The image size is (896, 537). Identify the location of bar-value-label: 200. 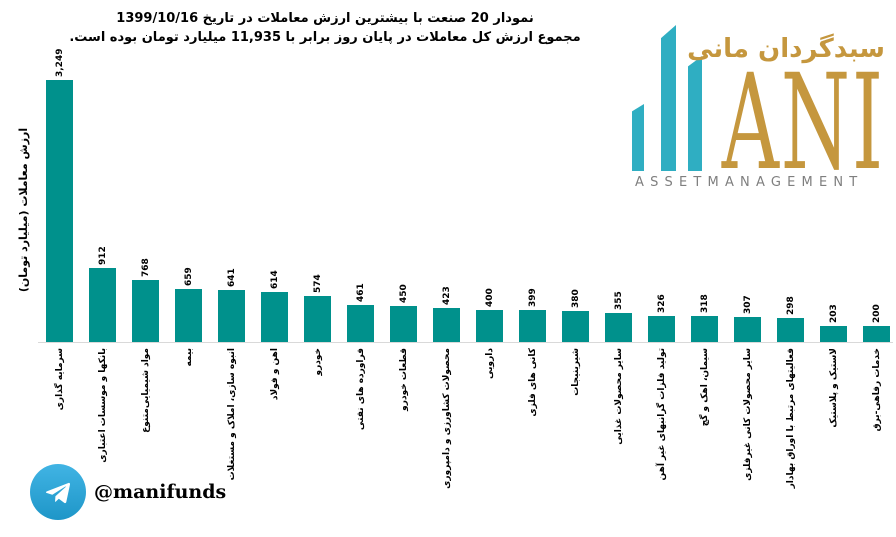
(876, 313).